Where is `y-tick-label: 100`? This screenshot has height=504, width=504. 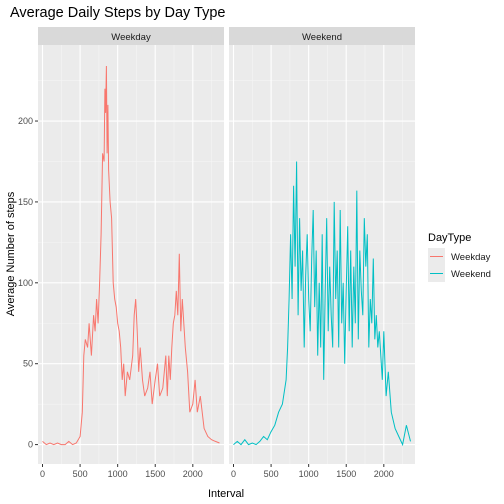 y-tick-label: 100 is located at coordinates (25, 283).